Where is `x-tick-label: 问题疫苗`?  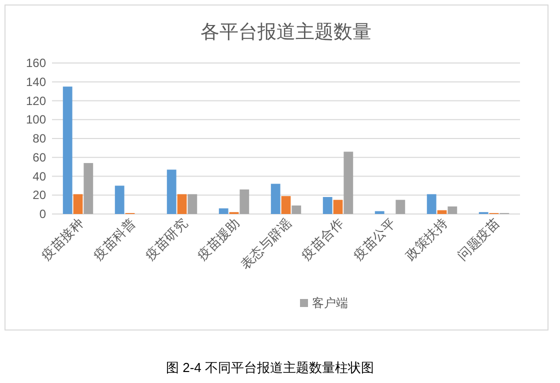 x-tick-label: 问题疫苗 is located at coordinates (478, 239).